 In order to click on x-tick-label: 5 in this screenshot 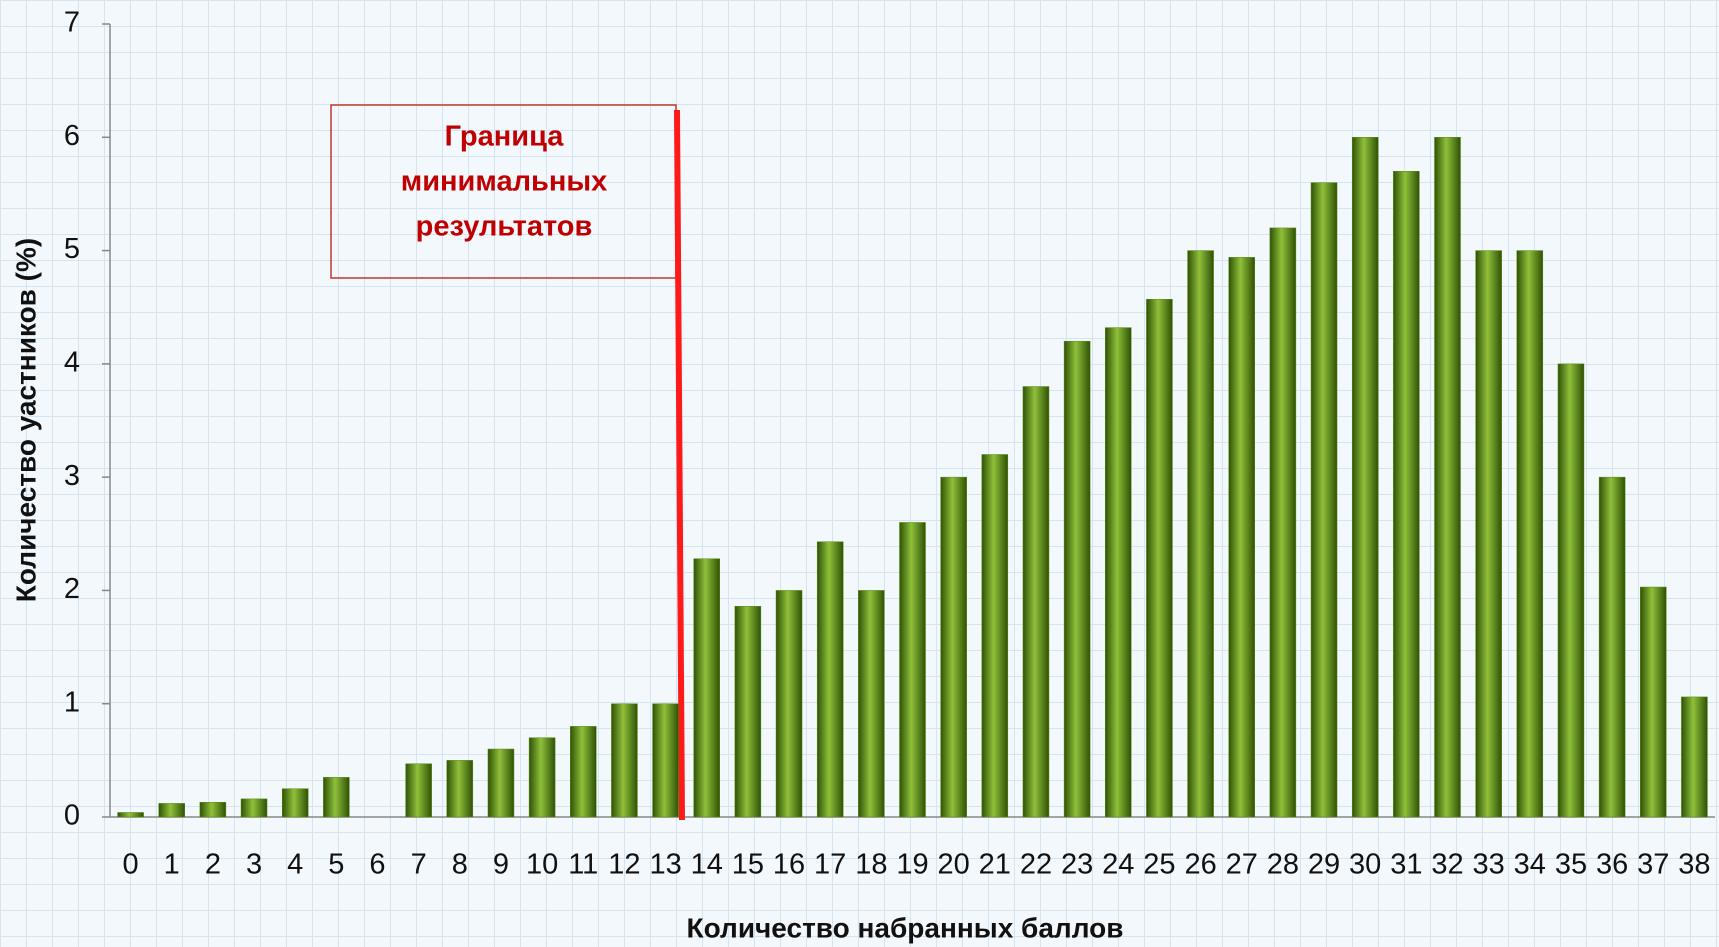, I will do `click(336, 865)`.